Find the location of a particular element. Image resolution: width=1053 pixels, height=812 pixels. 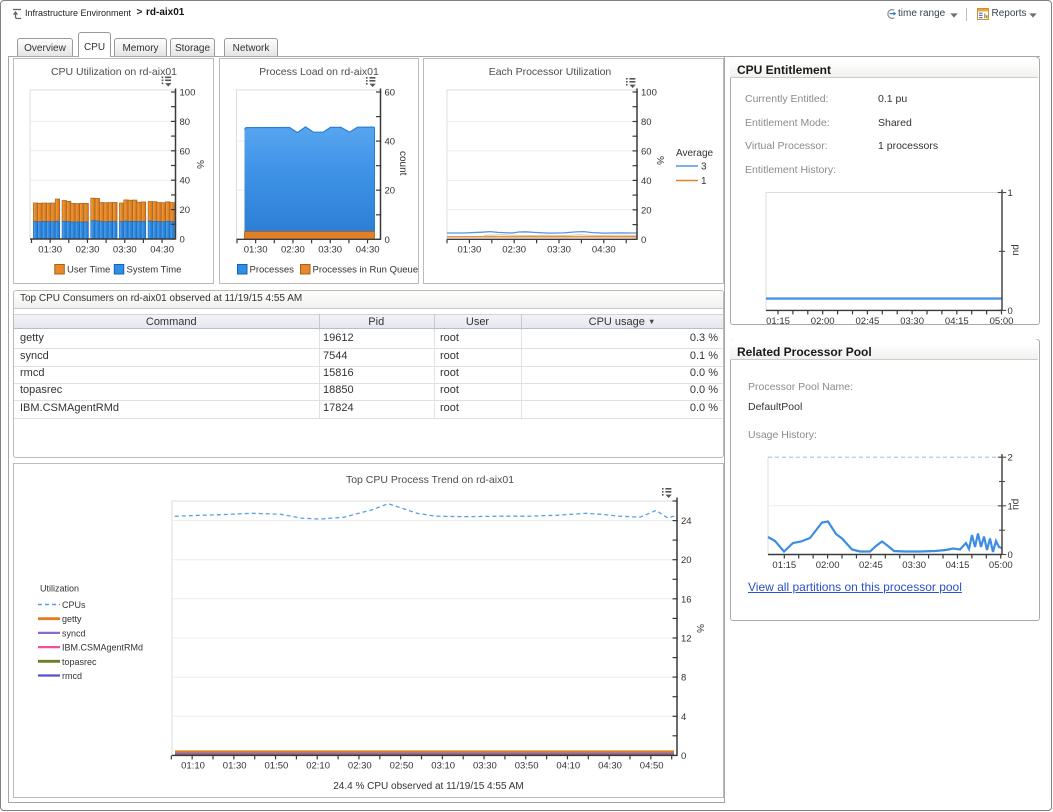

svg-text: 04:10 is located at coordinates (568, 766).